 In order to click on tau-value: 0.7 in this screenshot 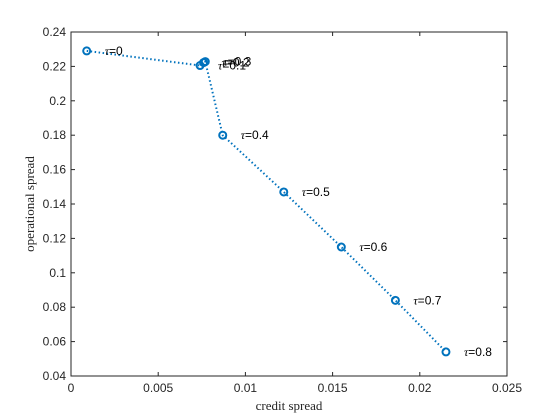, I will do `click(433, 300)`.